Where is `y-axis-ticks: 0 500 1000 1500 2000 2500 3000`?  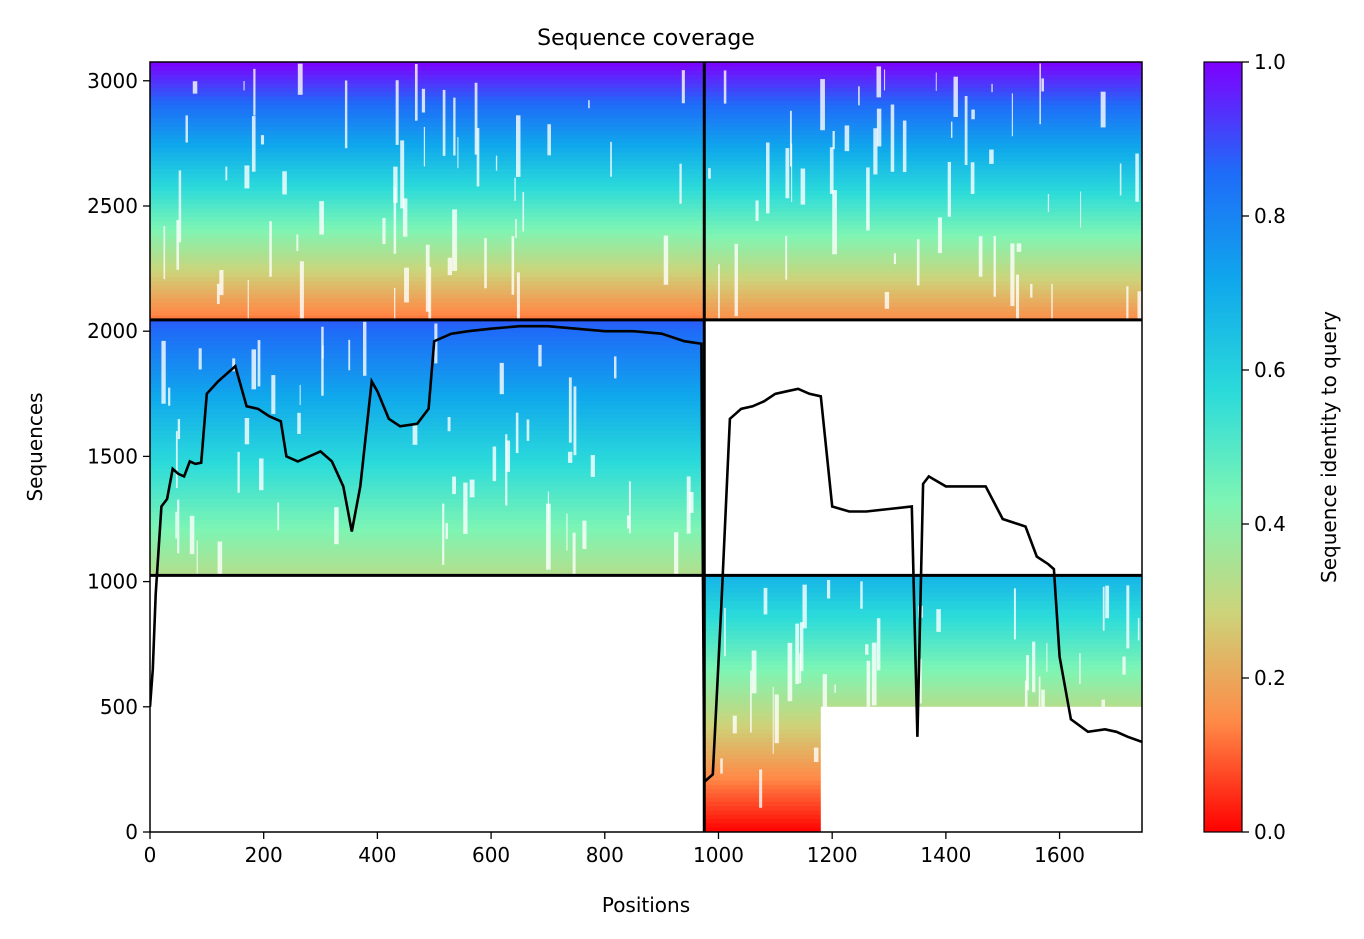
y-axis-ticks: 0 500 1000 1500 2000 2500 3000 is located at coordinates (118, 456).